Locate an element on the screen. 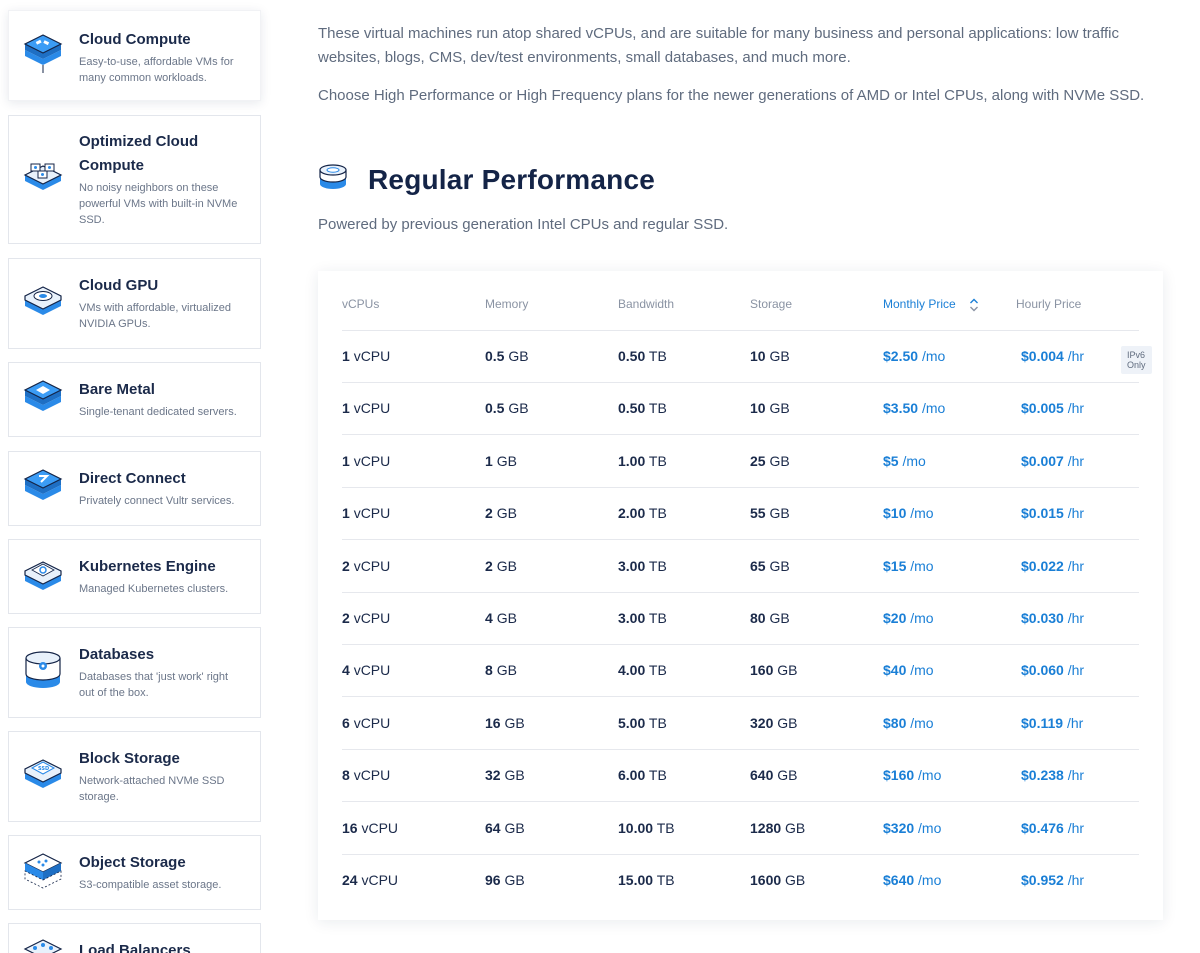  cell-memory-value: 4 is located at coordinates (489, 618).